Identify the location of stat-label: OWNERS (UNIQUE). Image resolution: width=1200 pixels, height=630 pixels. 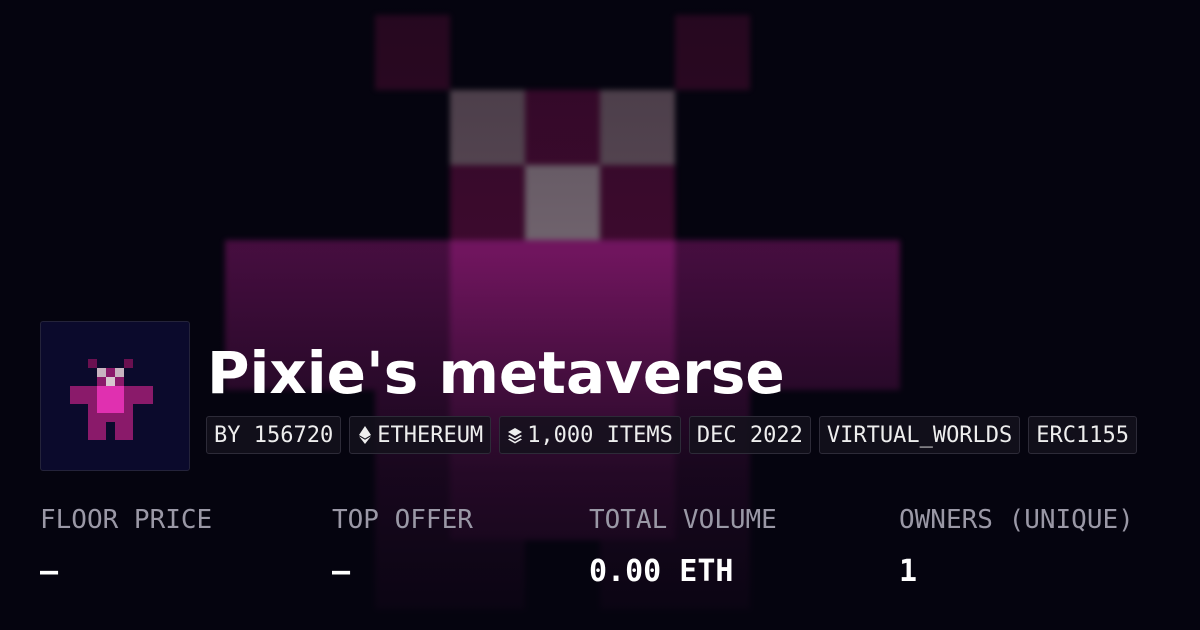
(1016, 520).